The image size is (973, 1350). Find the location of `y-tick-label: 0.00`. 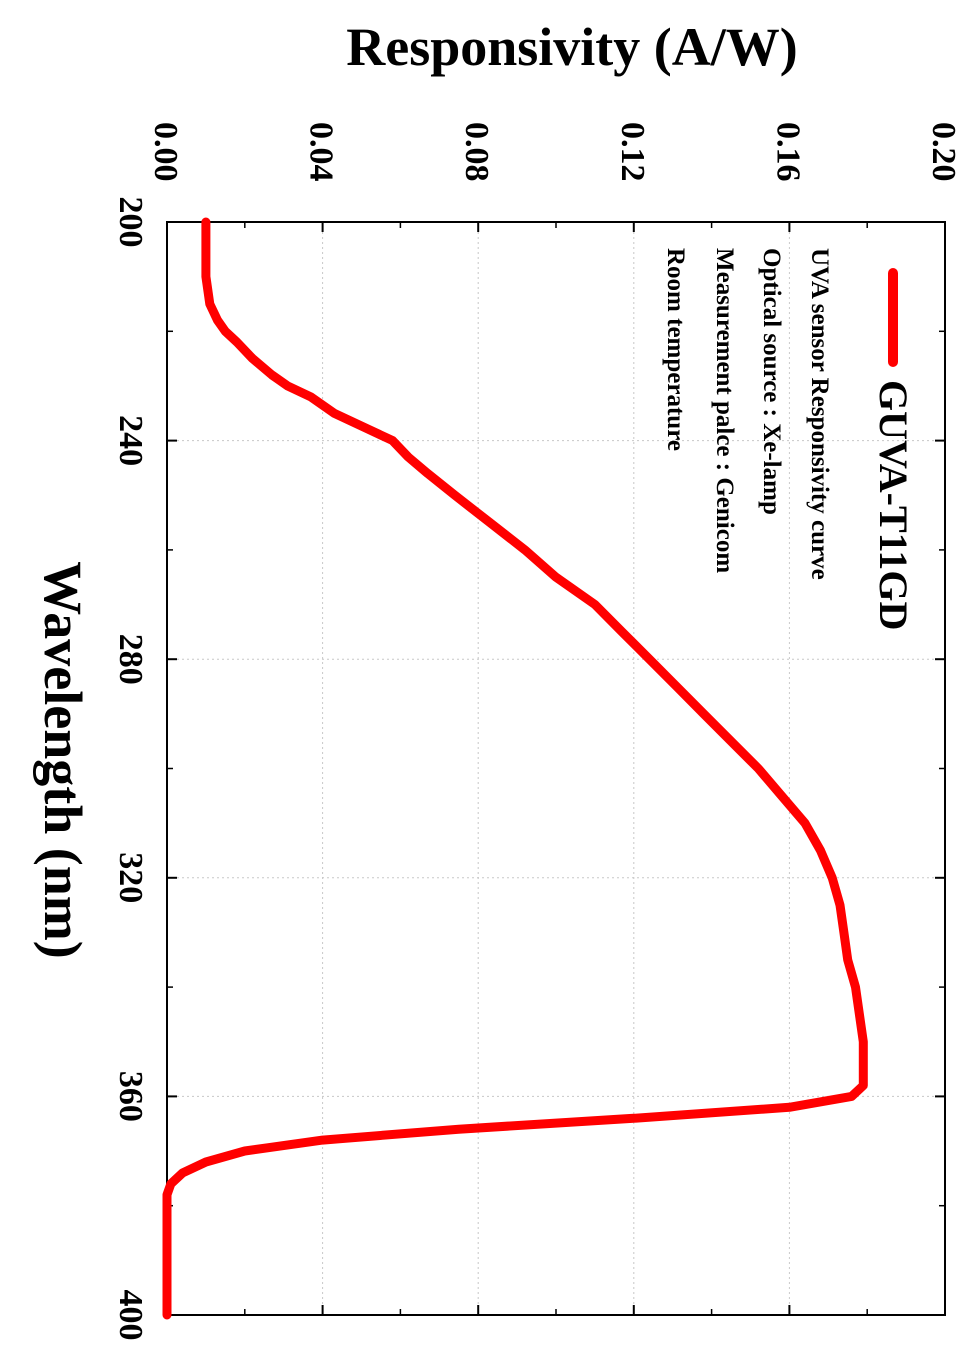

y-tick-label: 0.00 is located at coordinates (165, 152).